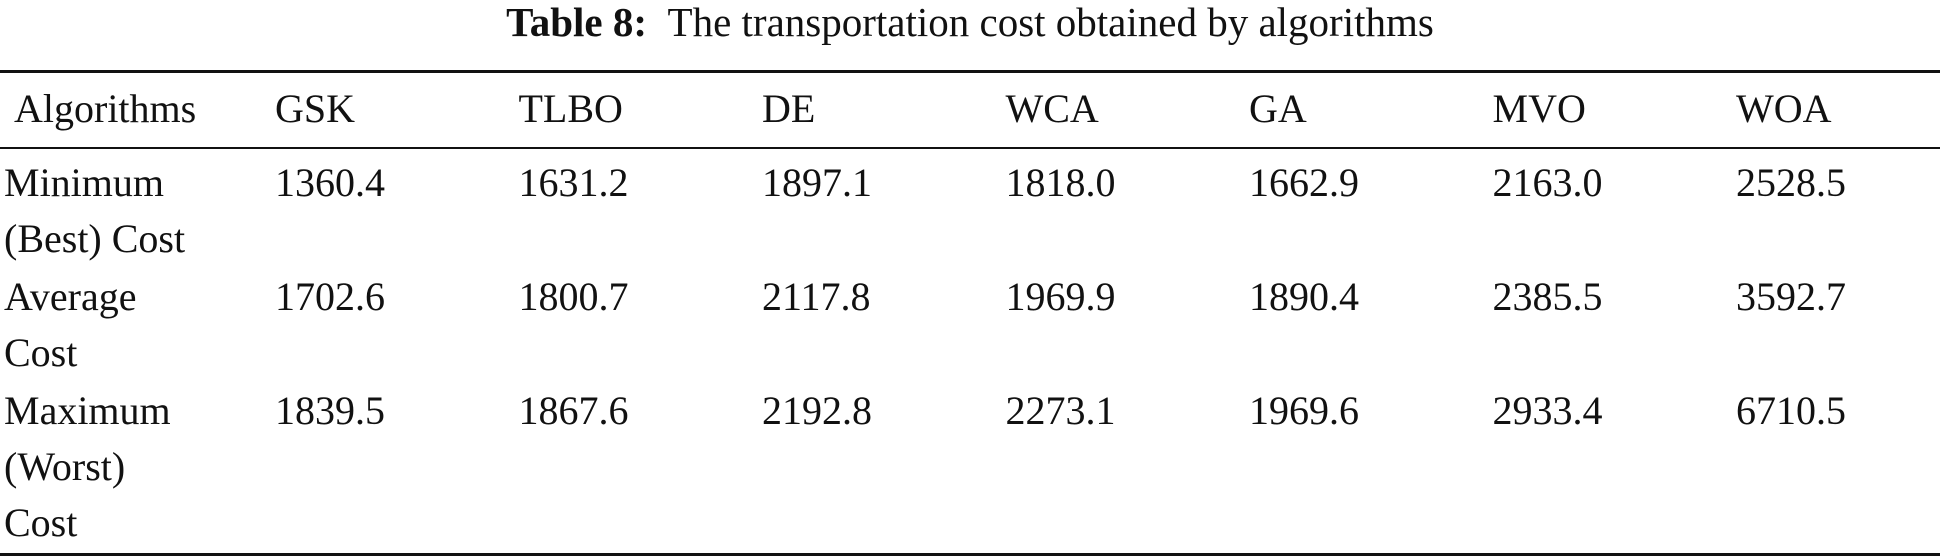 This screenshot has height=559, width=1940. Describe the element at coordinates (1304, 410) in the screenshot. I see `table-cell: 1969.6` at that location.